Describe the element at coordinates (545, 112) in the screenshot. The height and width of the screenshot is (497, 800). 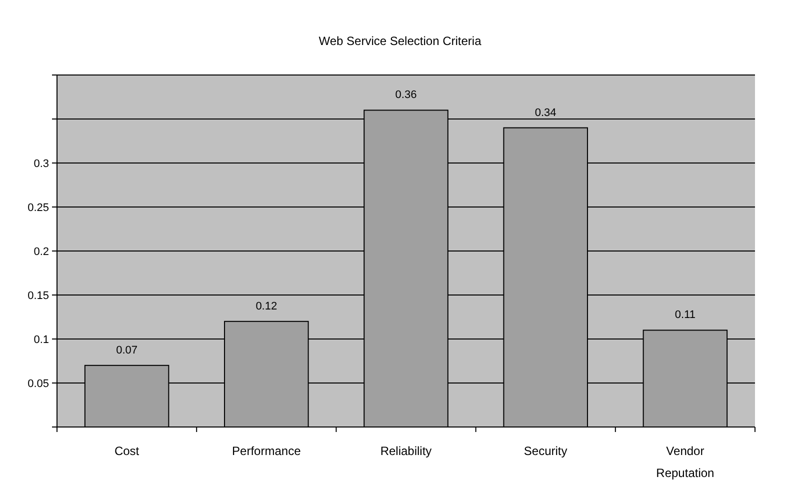
I see `data-label: 0.34` at that location.